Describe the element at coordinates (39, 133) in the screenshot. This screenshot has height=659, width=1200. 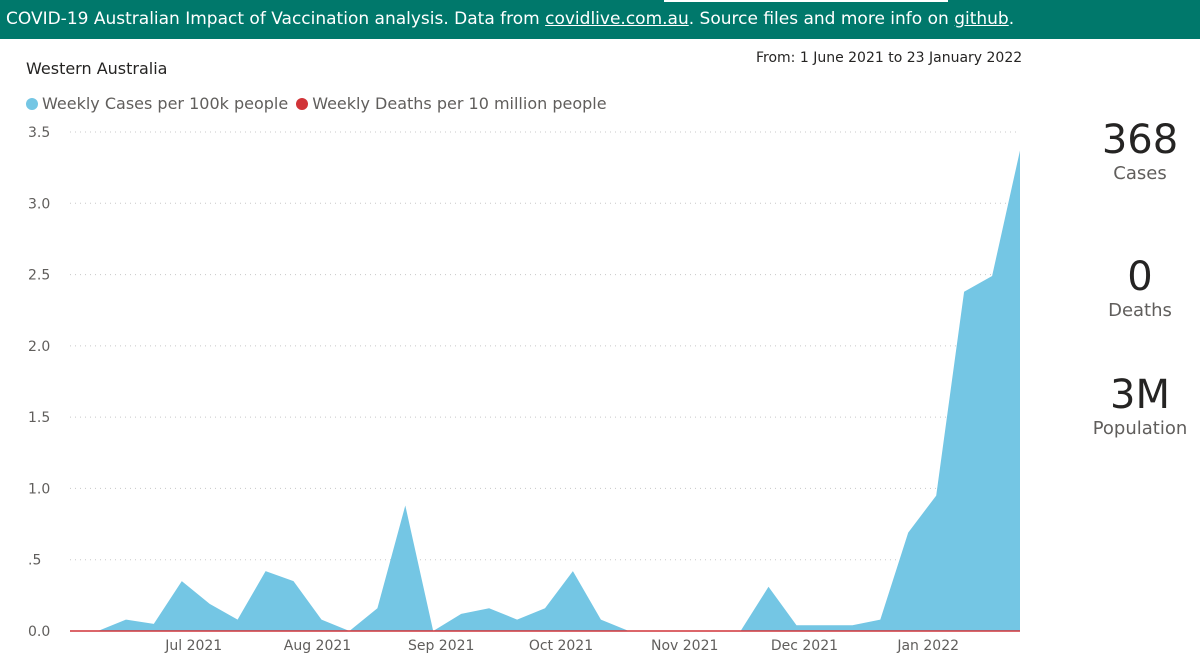
I see `y-tick-label: 3.5` at that location.